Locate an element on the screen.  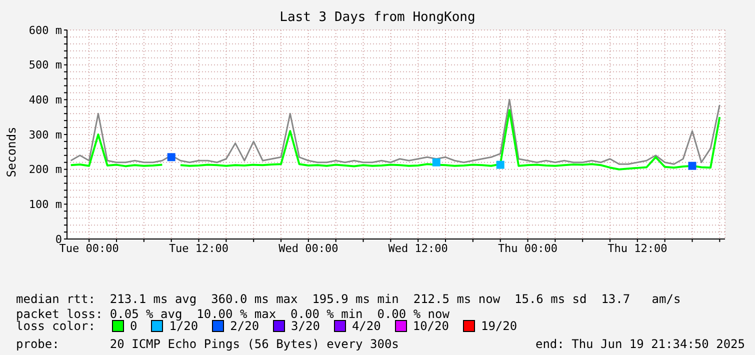
x-tick-label: Thu 12:00 is located at coordinates (638, 248).